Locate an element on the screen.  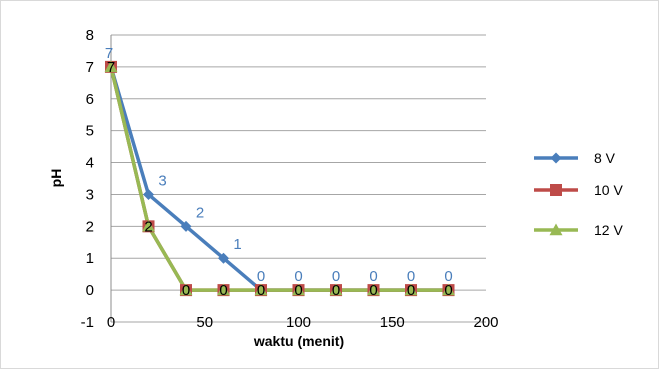
legend: 8 V 10 V 12 V is located at coordinates (578, 194).